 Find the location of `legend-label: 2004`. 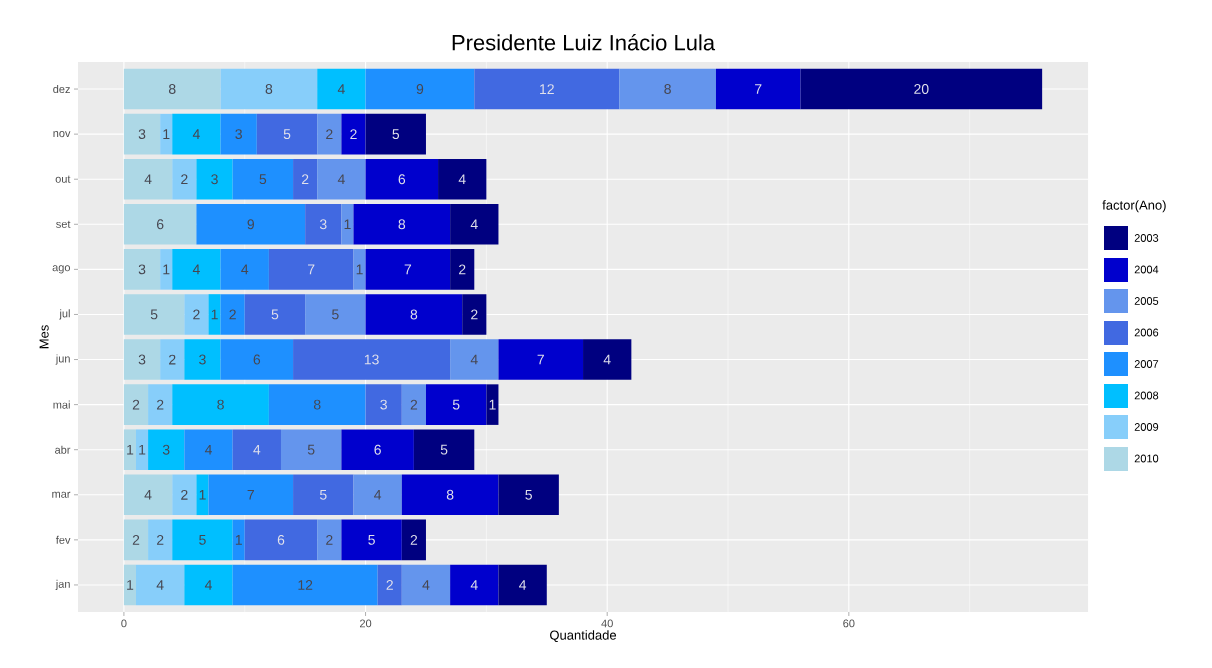

legend-label: 2004 is located at coordinates (1146, 269).